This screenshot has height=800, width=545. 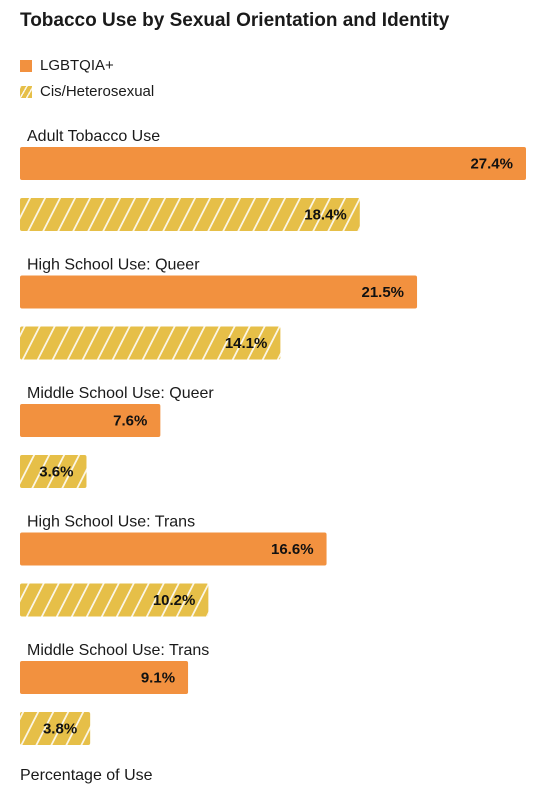 What do you see at coordinates (190, 214) in the screenshot?
I see `bar-cis-heterosexual-adult-tobacco-use` at bounding box center [190, 214].